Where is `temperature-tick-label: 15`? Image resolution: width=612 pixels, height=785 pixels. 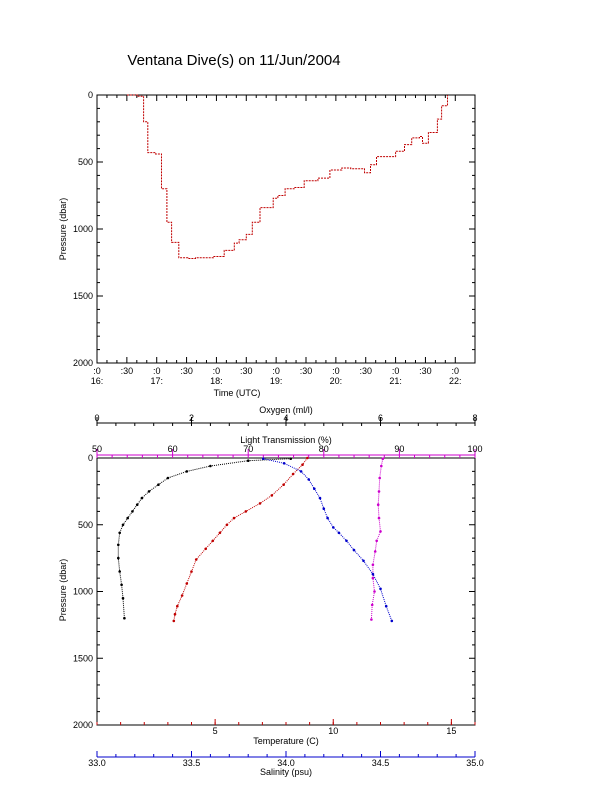 temperature-tick-label: 15 is located at coordinates (451, 731).